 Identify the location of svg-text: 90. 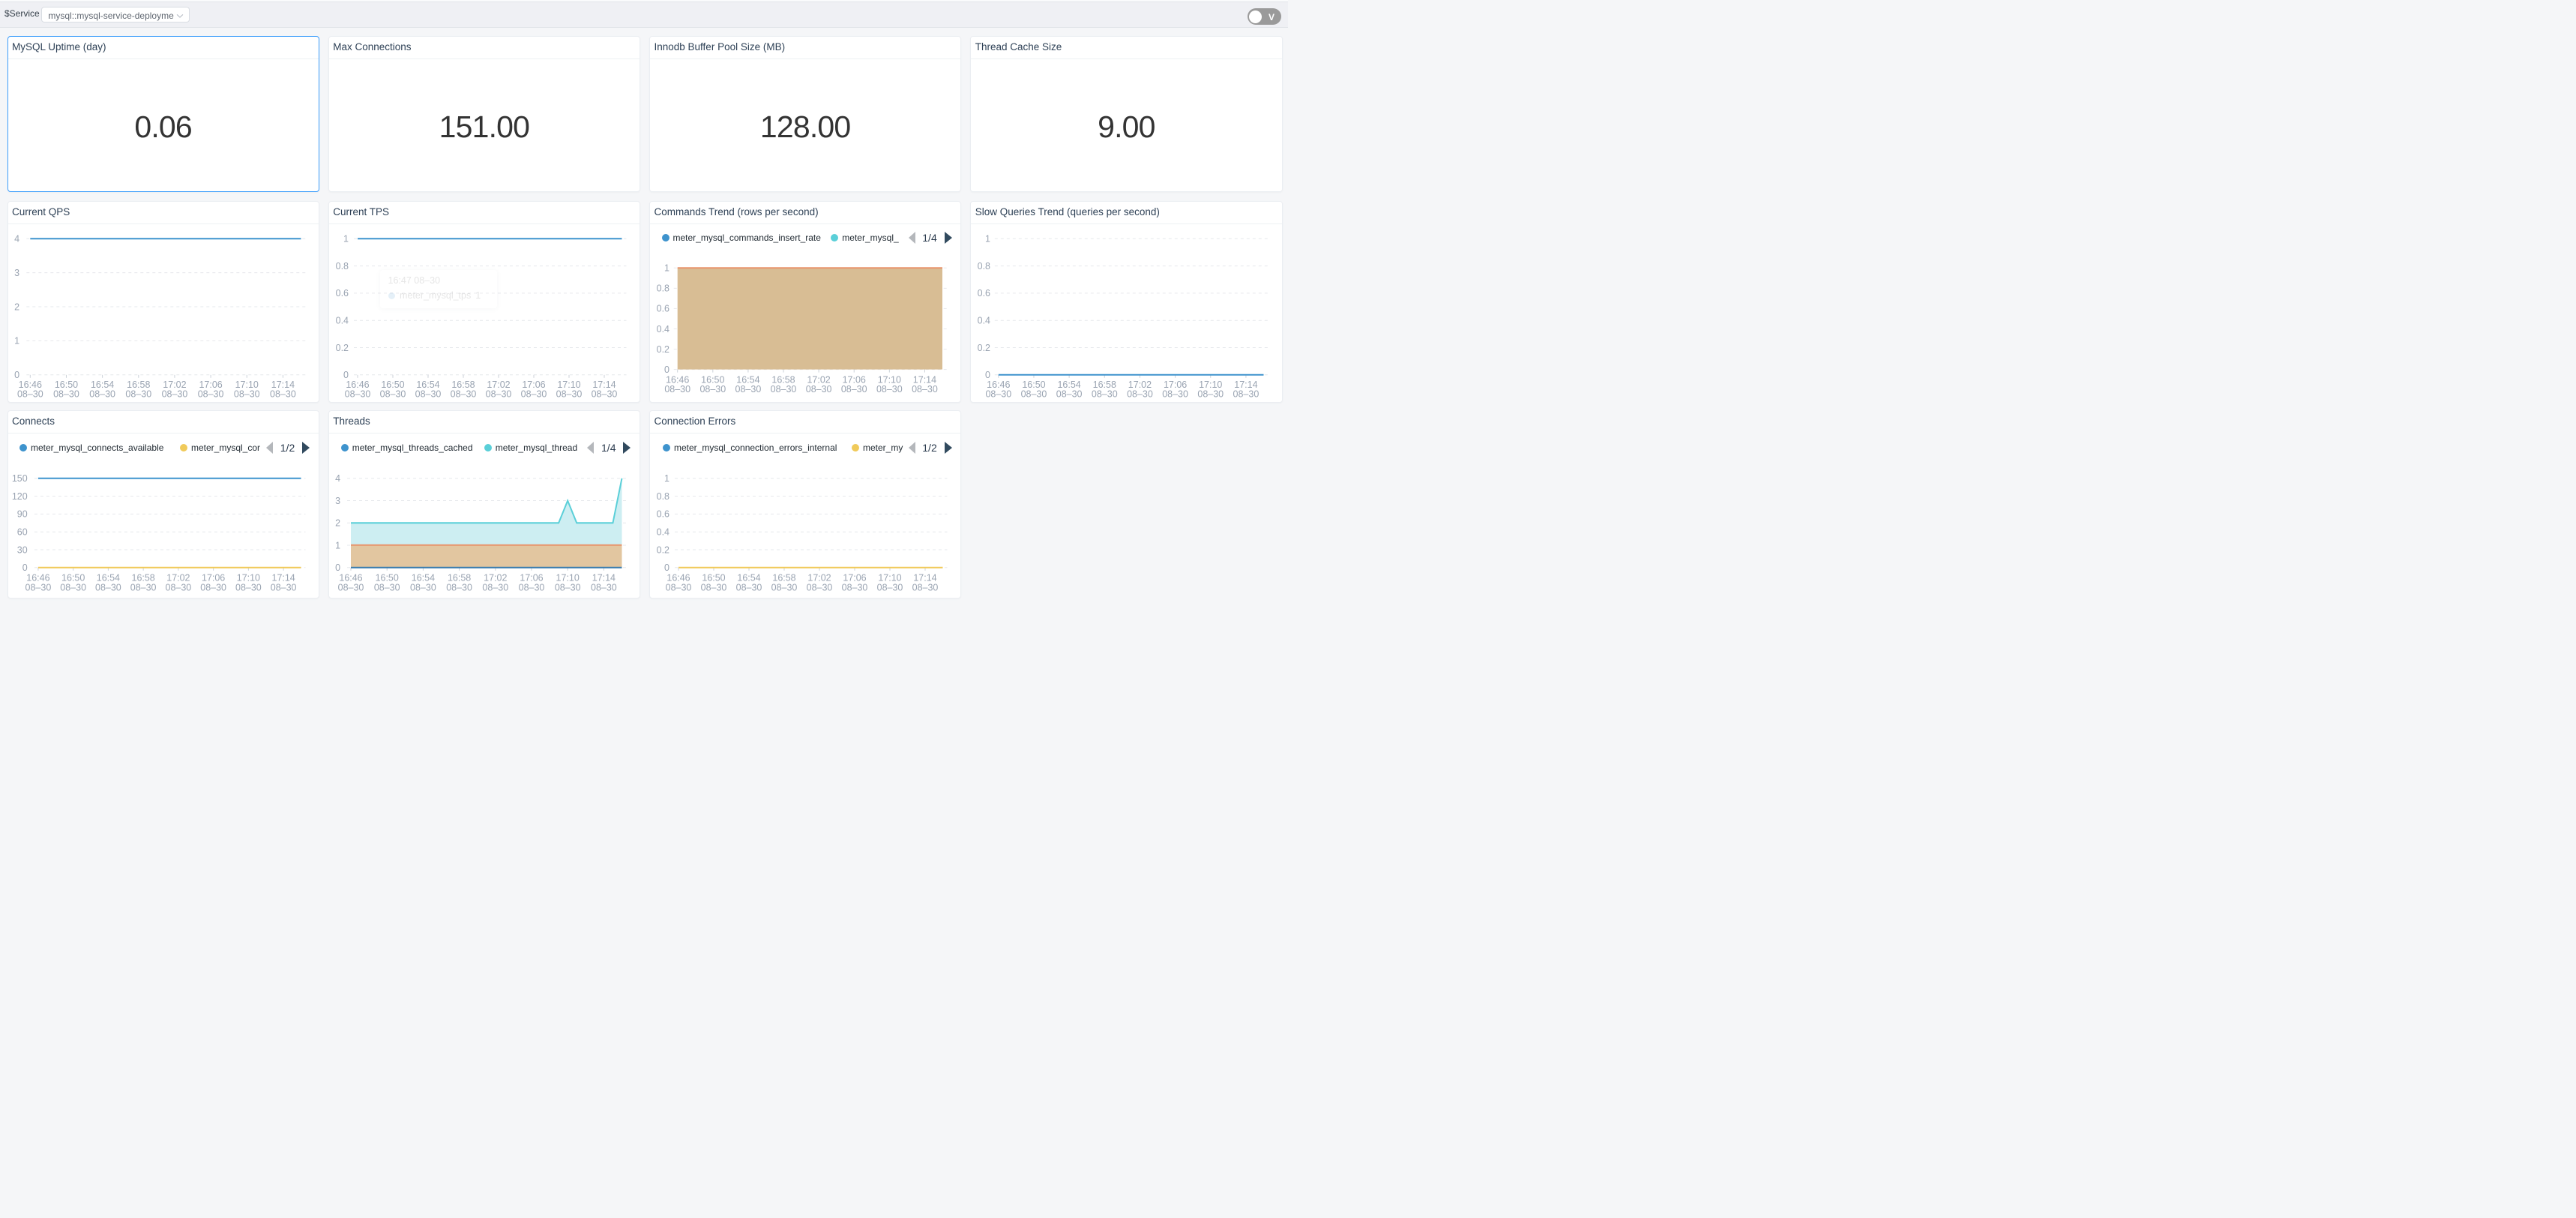
(21, 514).